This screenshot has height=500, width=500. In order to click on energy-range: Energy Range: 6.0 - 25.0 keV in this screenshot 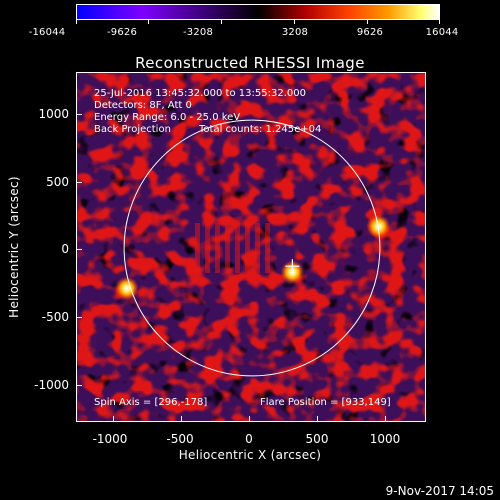, I will do `click(167, 117)`.